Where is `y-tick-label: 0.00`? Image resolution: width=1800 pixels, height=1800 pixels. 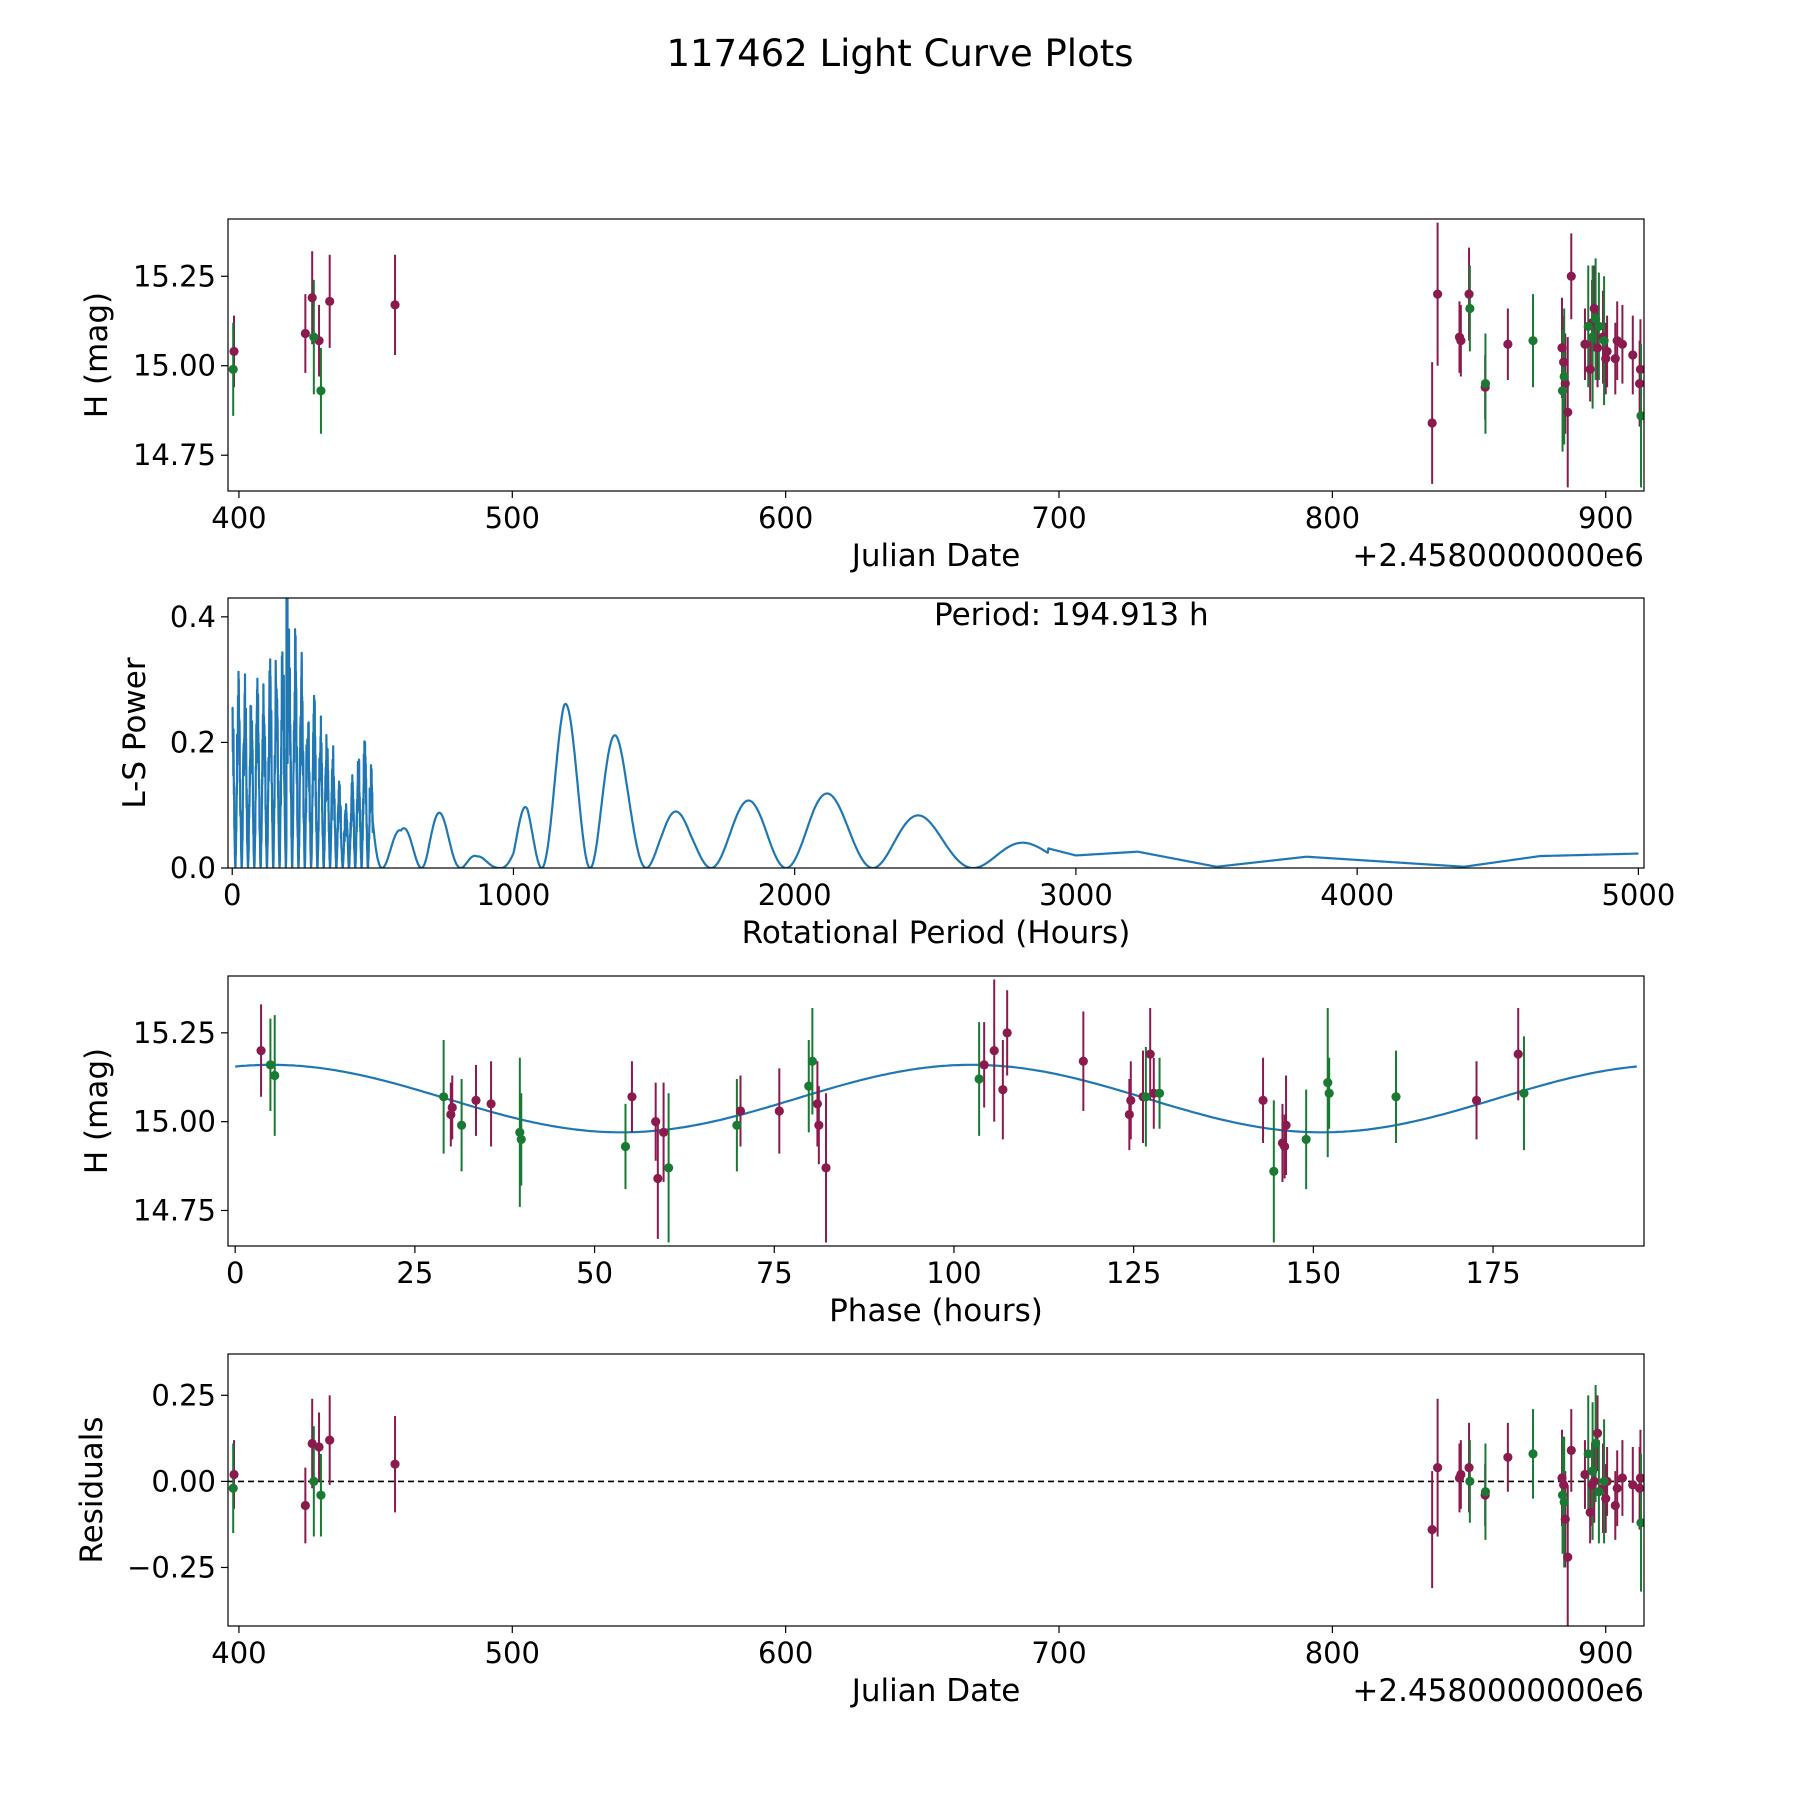 y-tick-label: 0.00 is located at coordinates (183, 1481).